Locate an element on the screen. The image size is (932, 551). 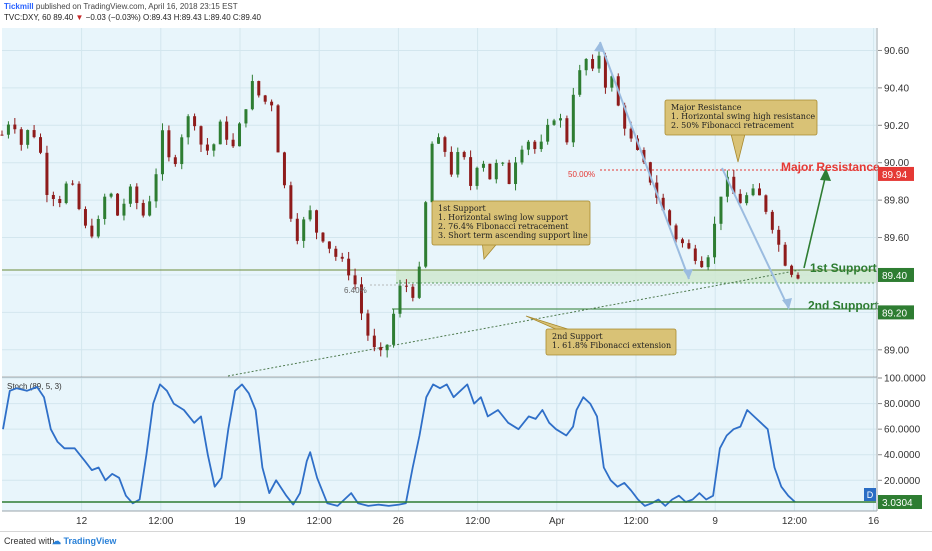
ohlc-values: O:89.43 H:89.43 L:89.40 C:89.40 is located at coordinates (202, 17).